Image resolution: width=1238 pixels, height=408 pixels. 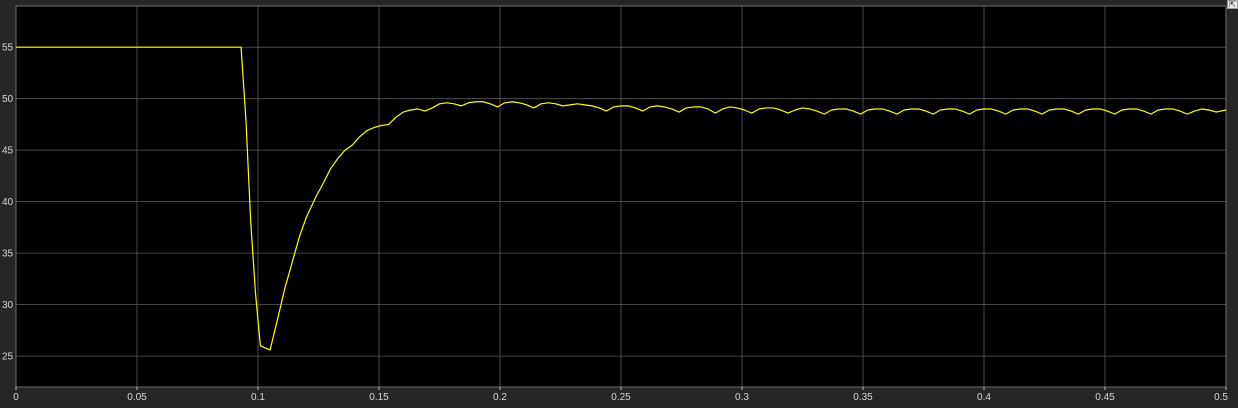 What do you see at coordinates (621, 397) in the screenshot?
I see `x-tick-label: 0.25` at bounding box center [621, 397].